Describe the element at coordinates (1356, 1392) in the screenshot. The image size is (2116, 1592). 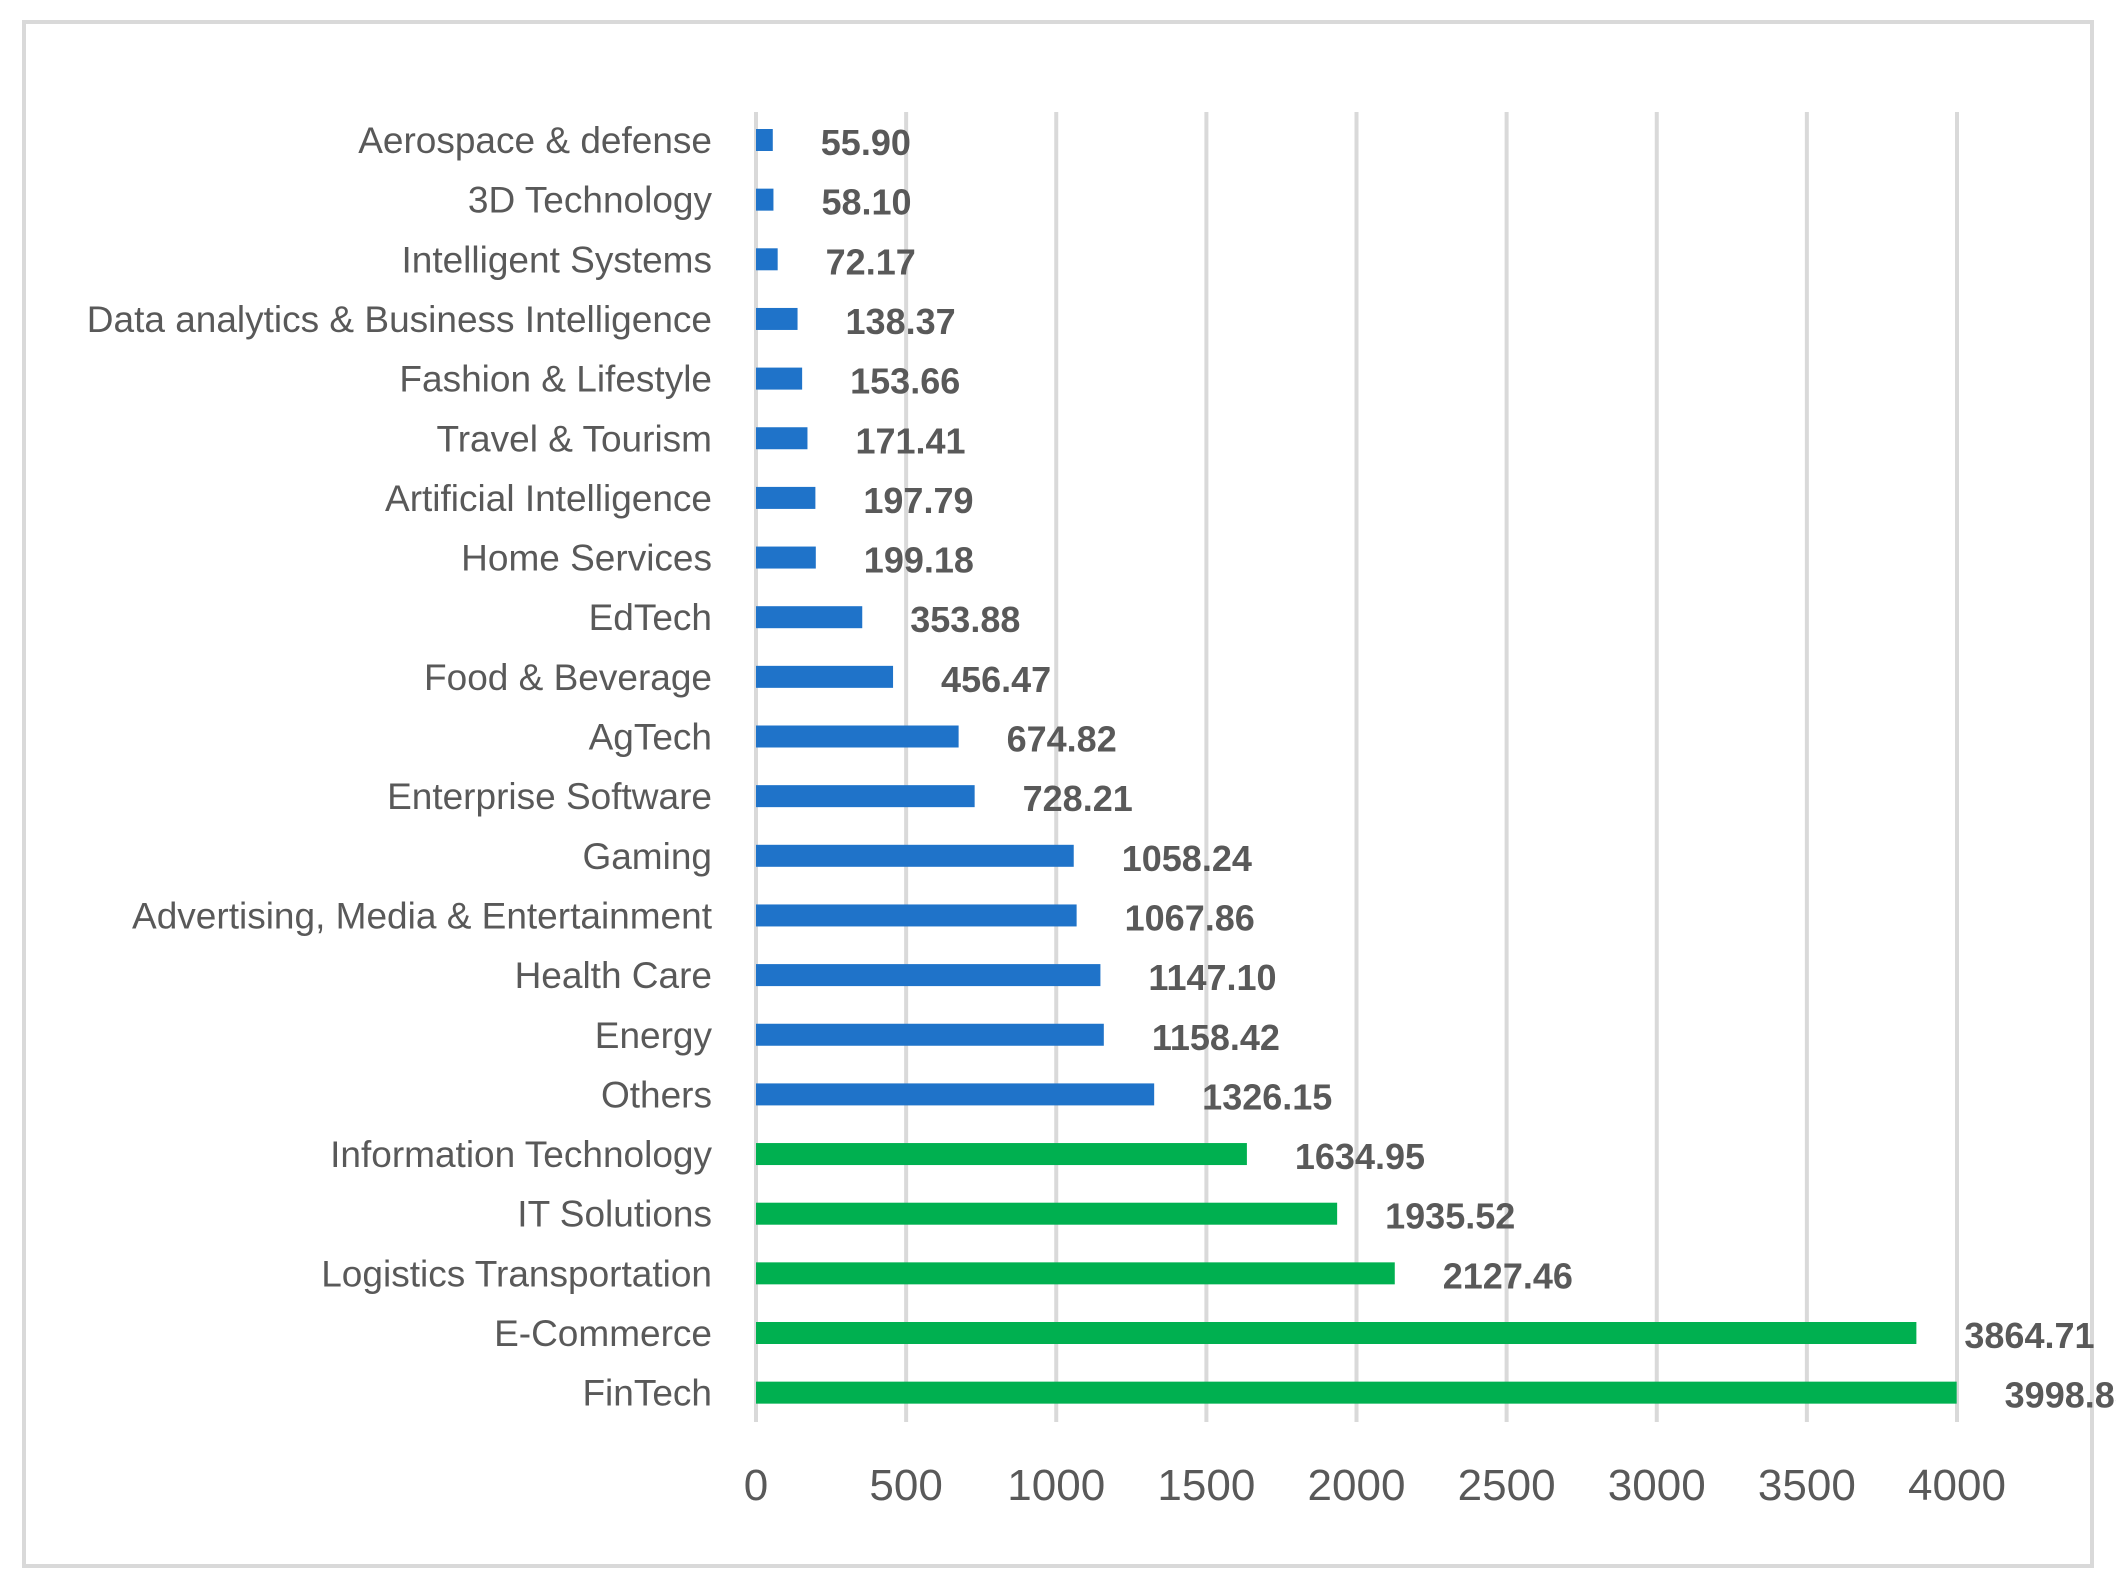
I see `bar-fintech` at that location.